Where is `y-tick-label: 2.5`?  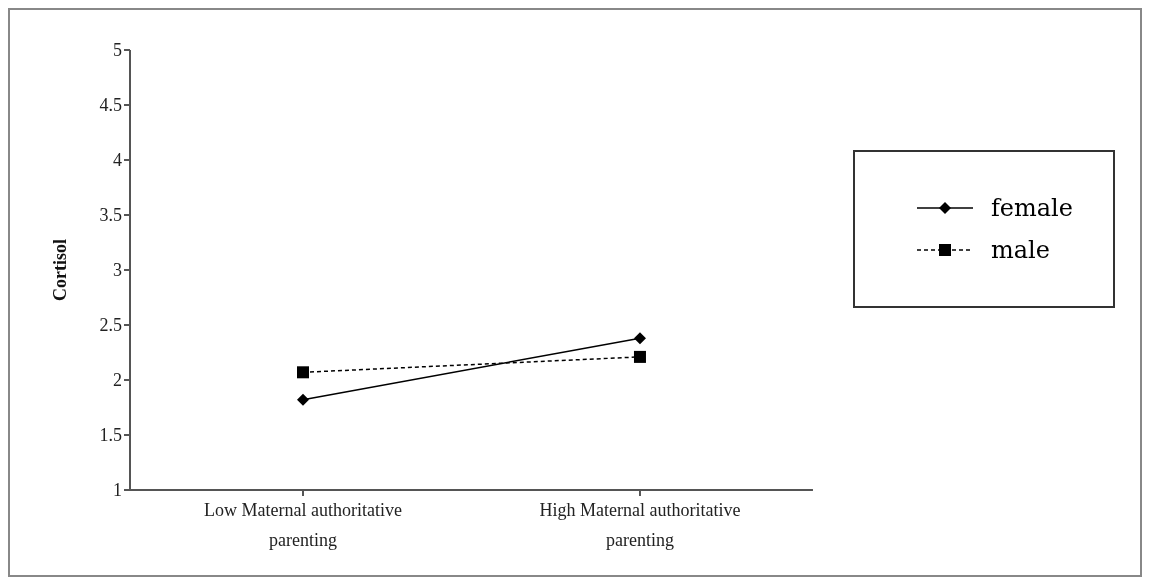
y-tick-label: 2.5 is located at coordinates (110, 325).